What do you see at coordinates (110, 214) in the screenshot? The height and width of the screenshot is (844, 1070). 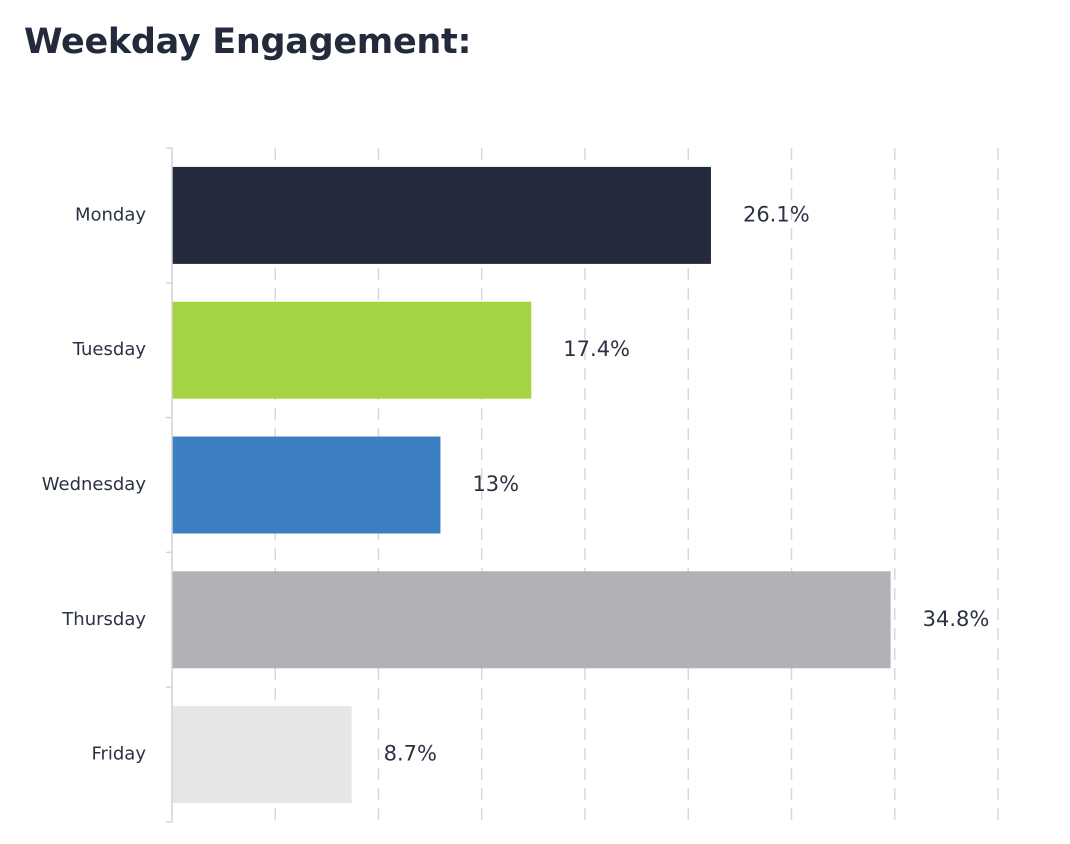 I see `category-label: Monday` at bounding box center [110, 214].